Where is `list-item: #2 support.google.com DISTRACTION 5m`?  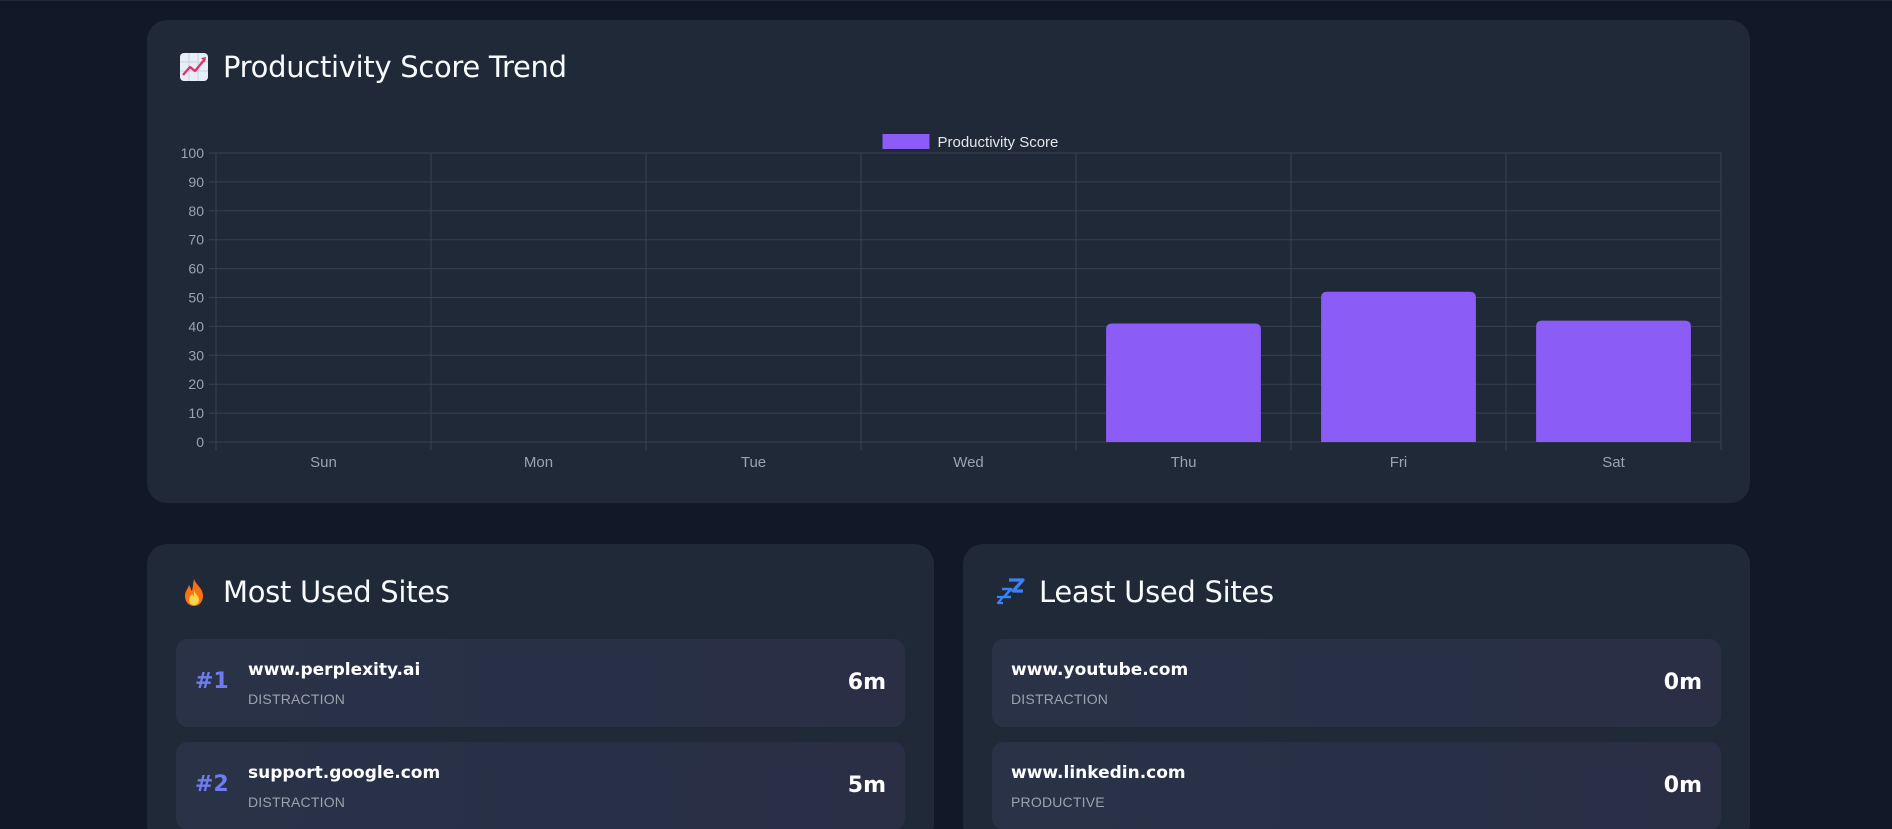 list-item: #2 support.google.com DISTRACTION 5m is located at coordinates (540, 785).